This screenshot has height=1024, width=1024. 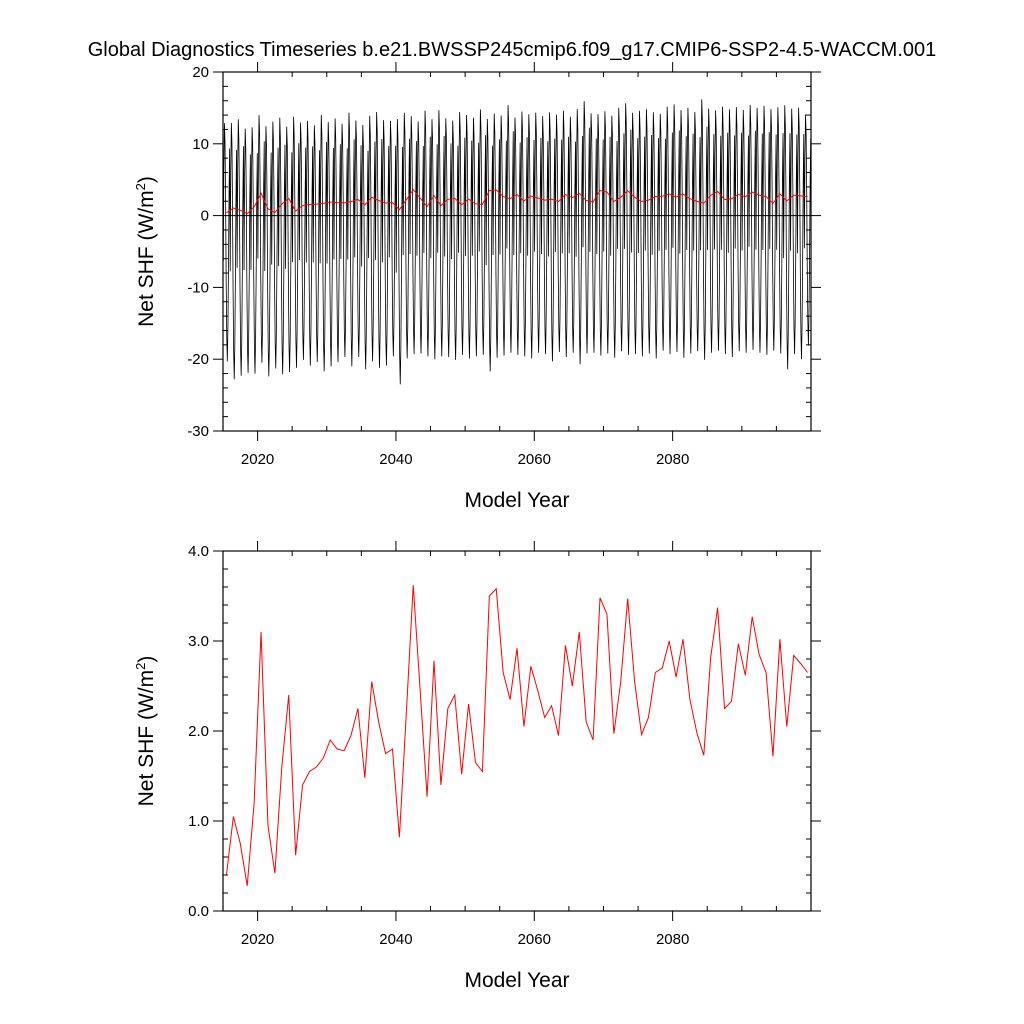 What do you see at coordinates (198, 821) in the screenshot?
I see `y-tick-label: 1.0` at bounding box center [198, 821].